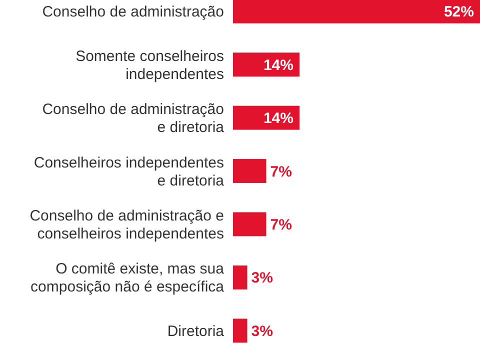  What do you see at coordinates (127, 278) in the screenshot?
I see `y-tick-label: O comitê existe, mas sua composição não é específica` at bounding box center [127, 278].